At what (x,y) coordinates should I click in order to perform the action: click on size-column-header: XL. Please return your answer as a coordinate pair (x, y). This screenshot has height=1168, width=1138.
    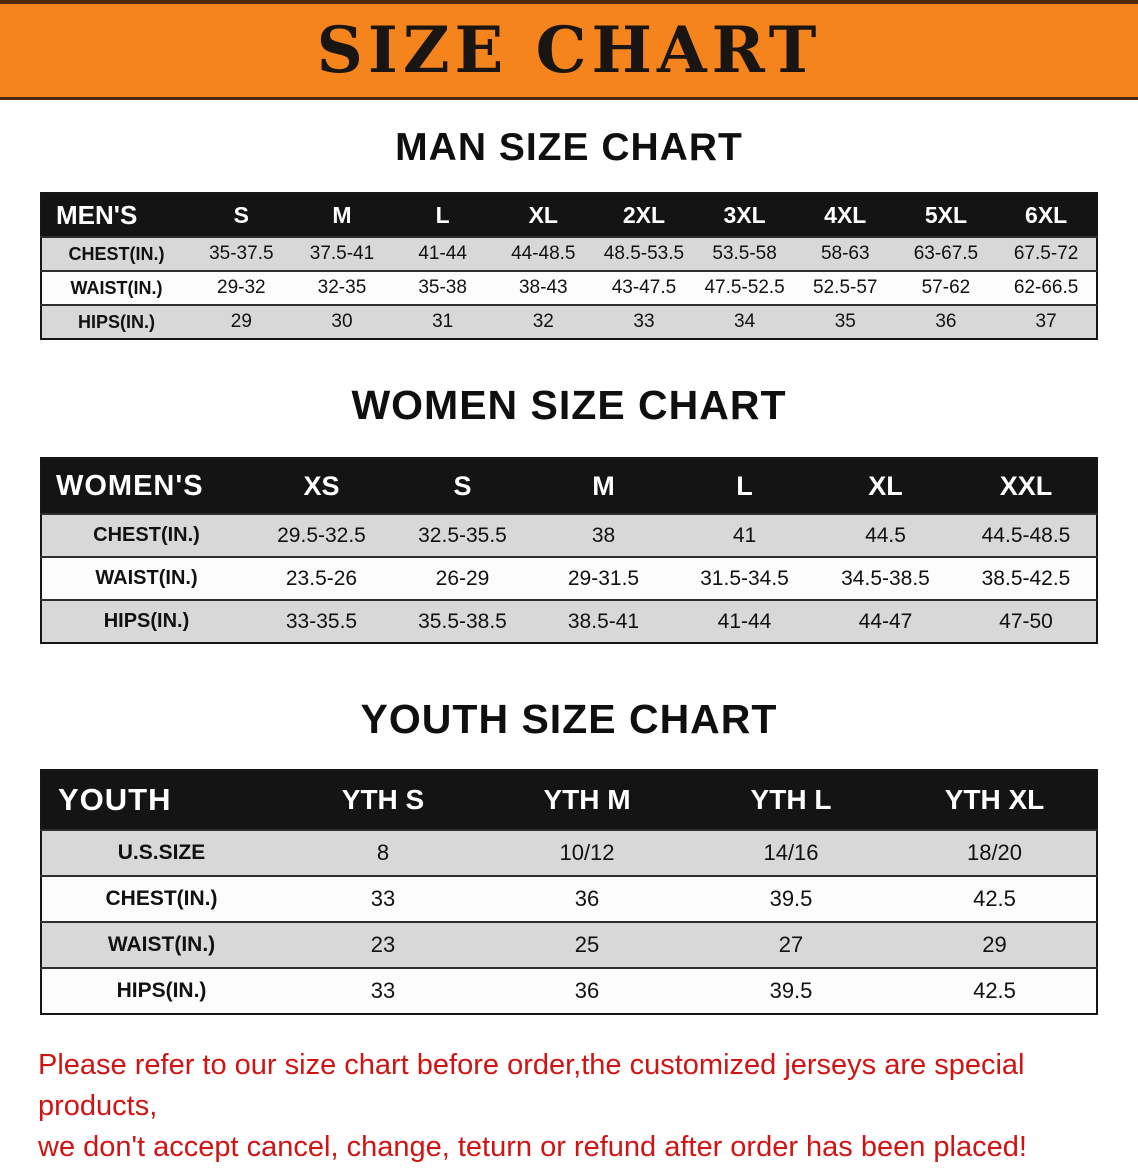
    Looking at the image, I should click on (885, 486).